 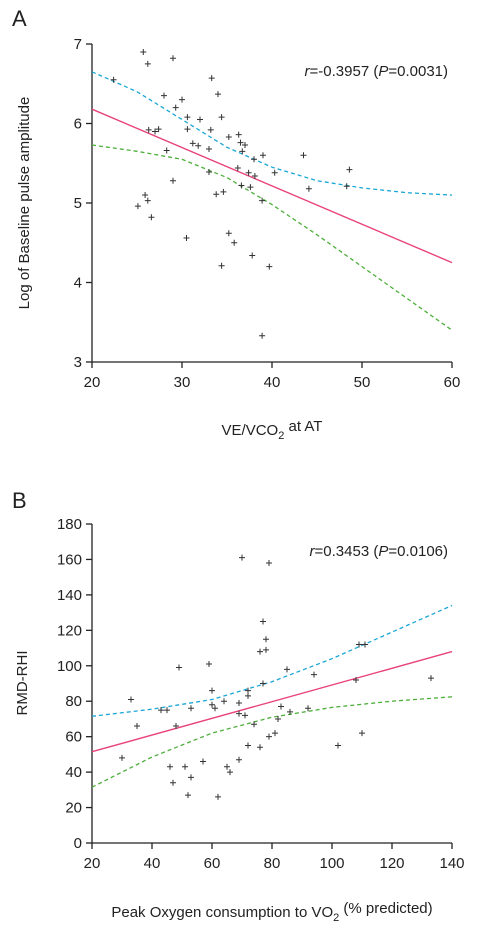 What do you see at coordinates (24, 203) in the screenshot?
I see `panel-a-y-label: Log of Baseline pulse amplitude` at bounding box center [24, 203].